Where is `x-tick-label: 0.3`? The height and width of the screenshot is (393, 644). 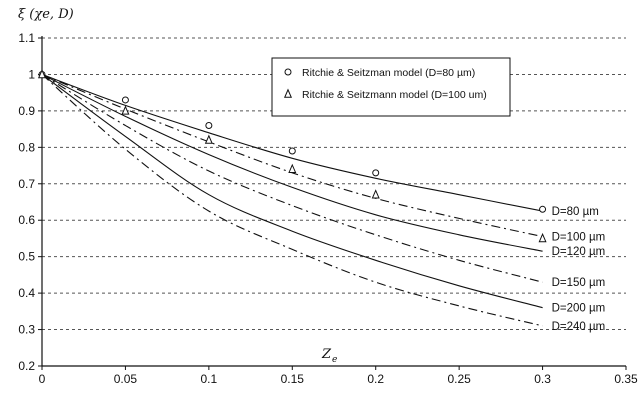
x-tick-label: 0.3 is located at coordinates (542, 379).